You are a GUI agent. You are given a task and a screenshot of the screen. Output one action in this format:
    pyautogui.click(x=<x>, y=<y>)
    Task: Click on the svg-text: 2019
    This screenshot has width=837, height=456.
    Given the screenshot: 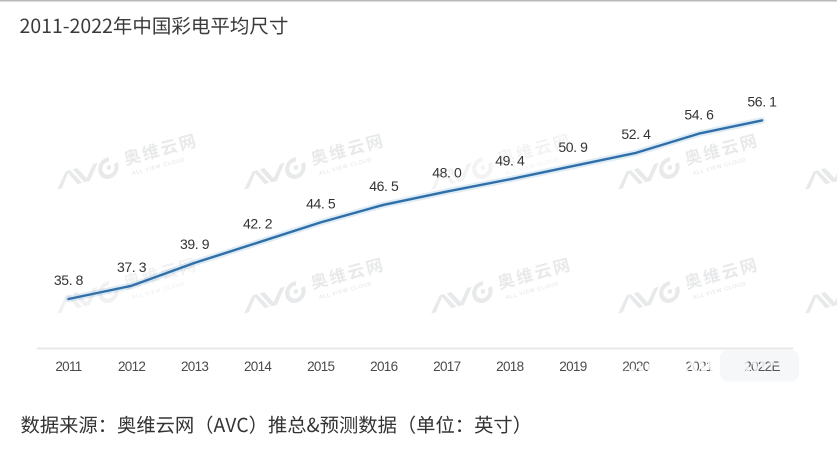 What is the action you would take?
    pyautogui.click(x=572, y=366)
    